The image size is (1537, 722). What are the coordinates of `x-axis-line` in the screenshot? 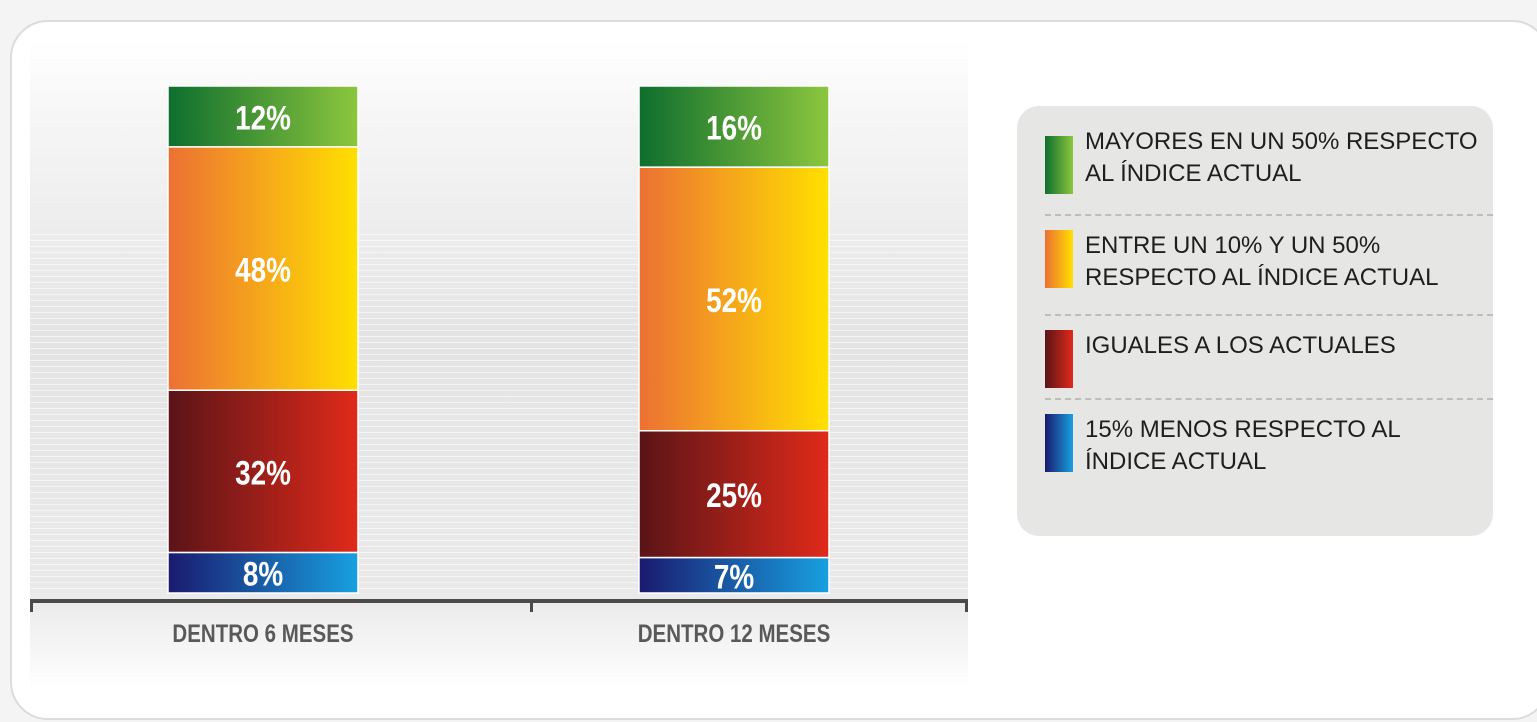 It's located at (499, 601).